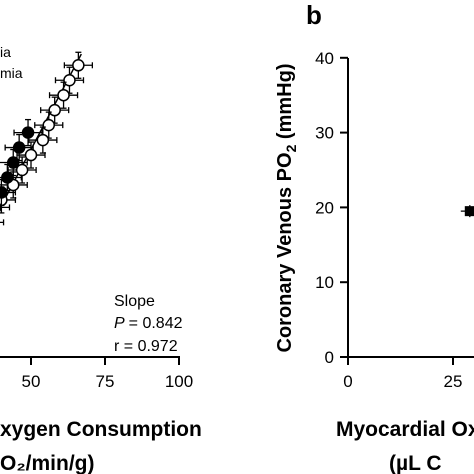  What do you see at coordinates (179, 381) in the screenshot?
I see `panel-a-x-tick-label: 100` at bounding box center [179, 381].